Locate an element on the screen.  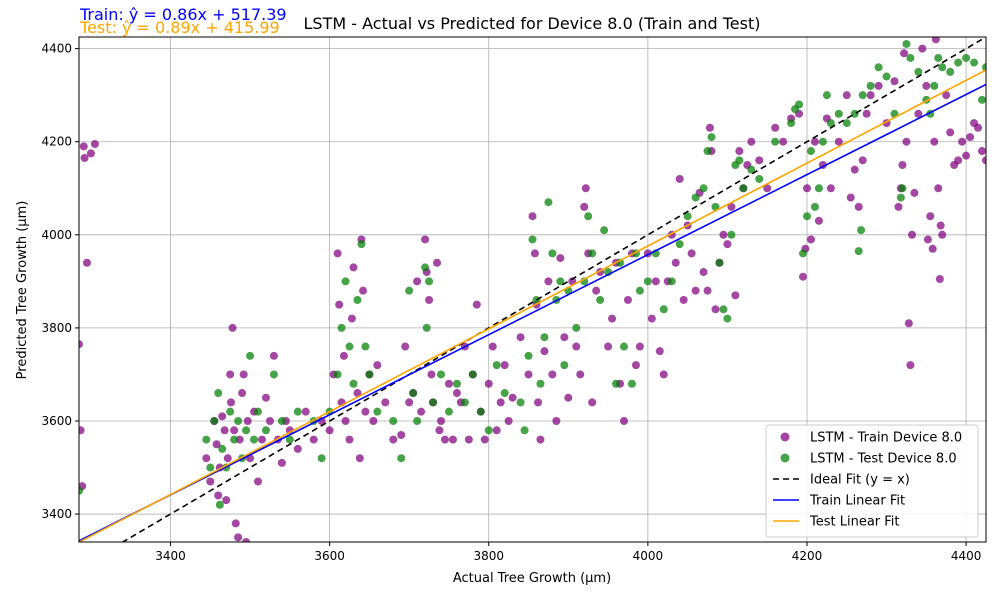
x-tick-label: 3800 is located at coordinates (488, 556).